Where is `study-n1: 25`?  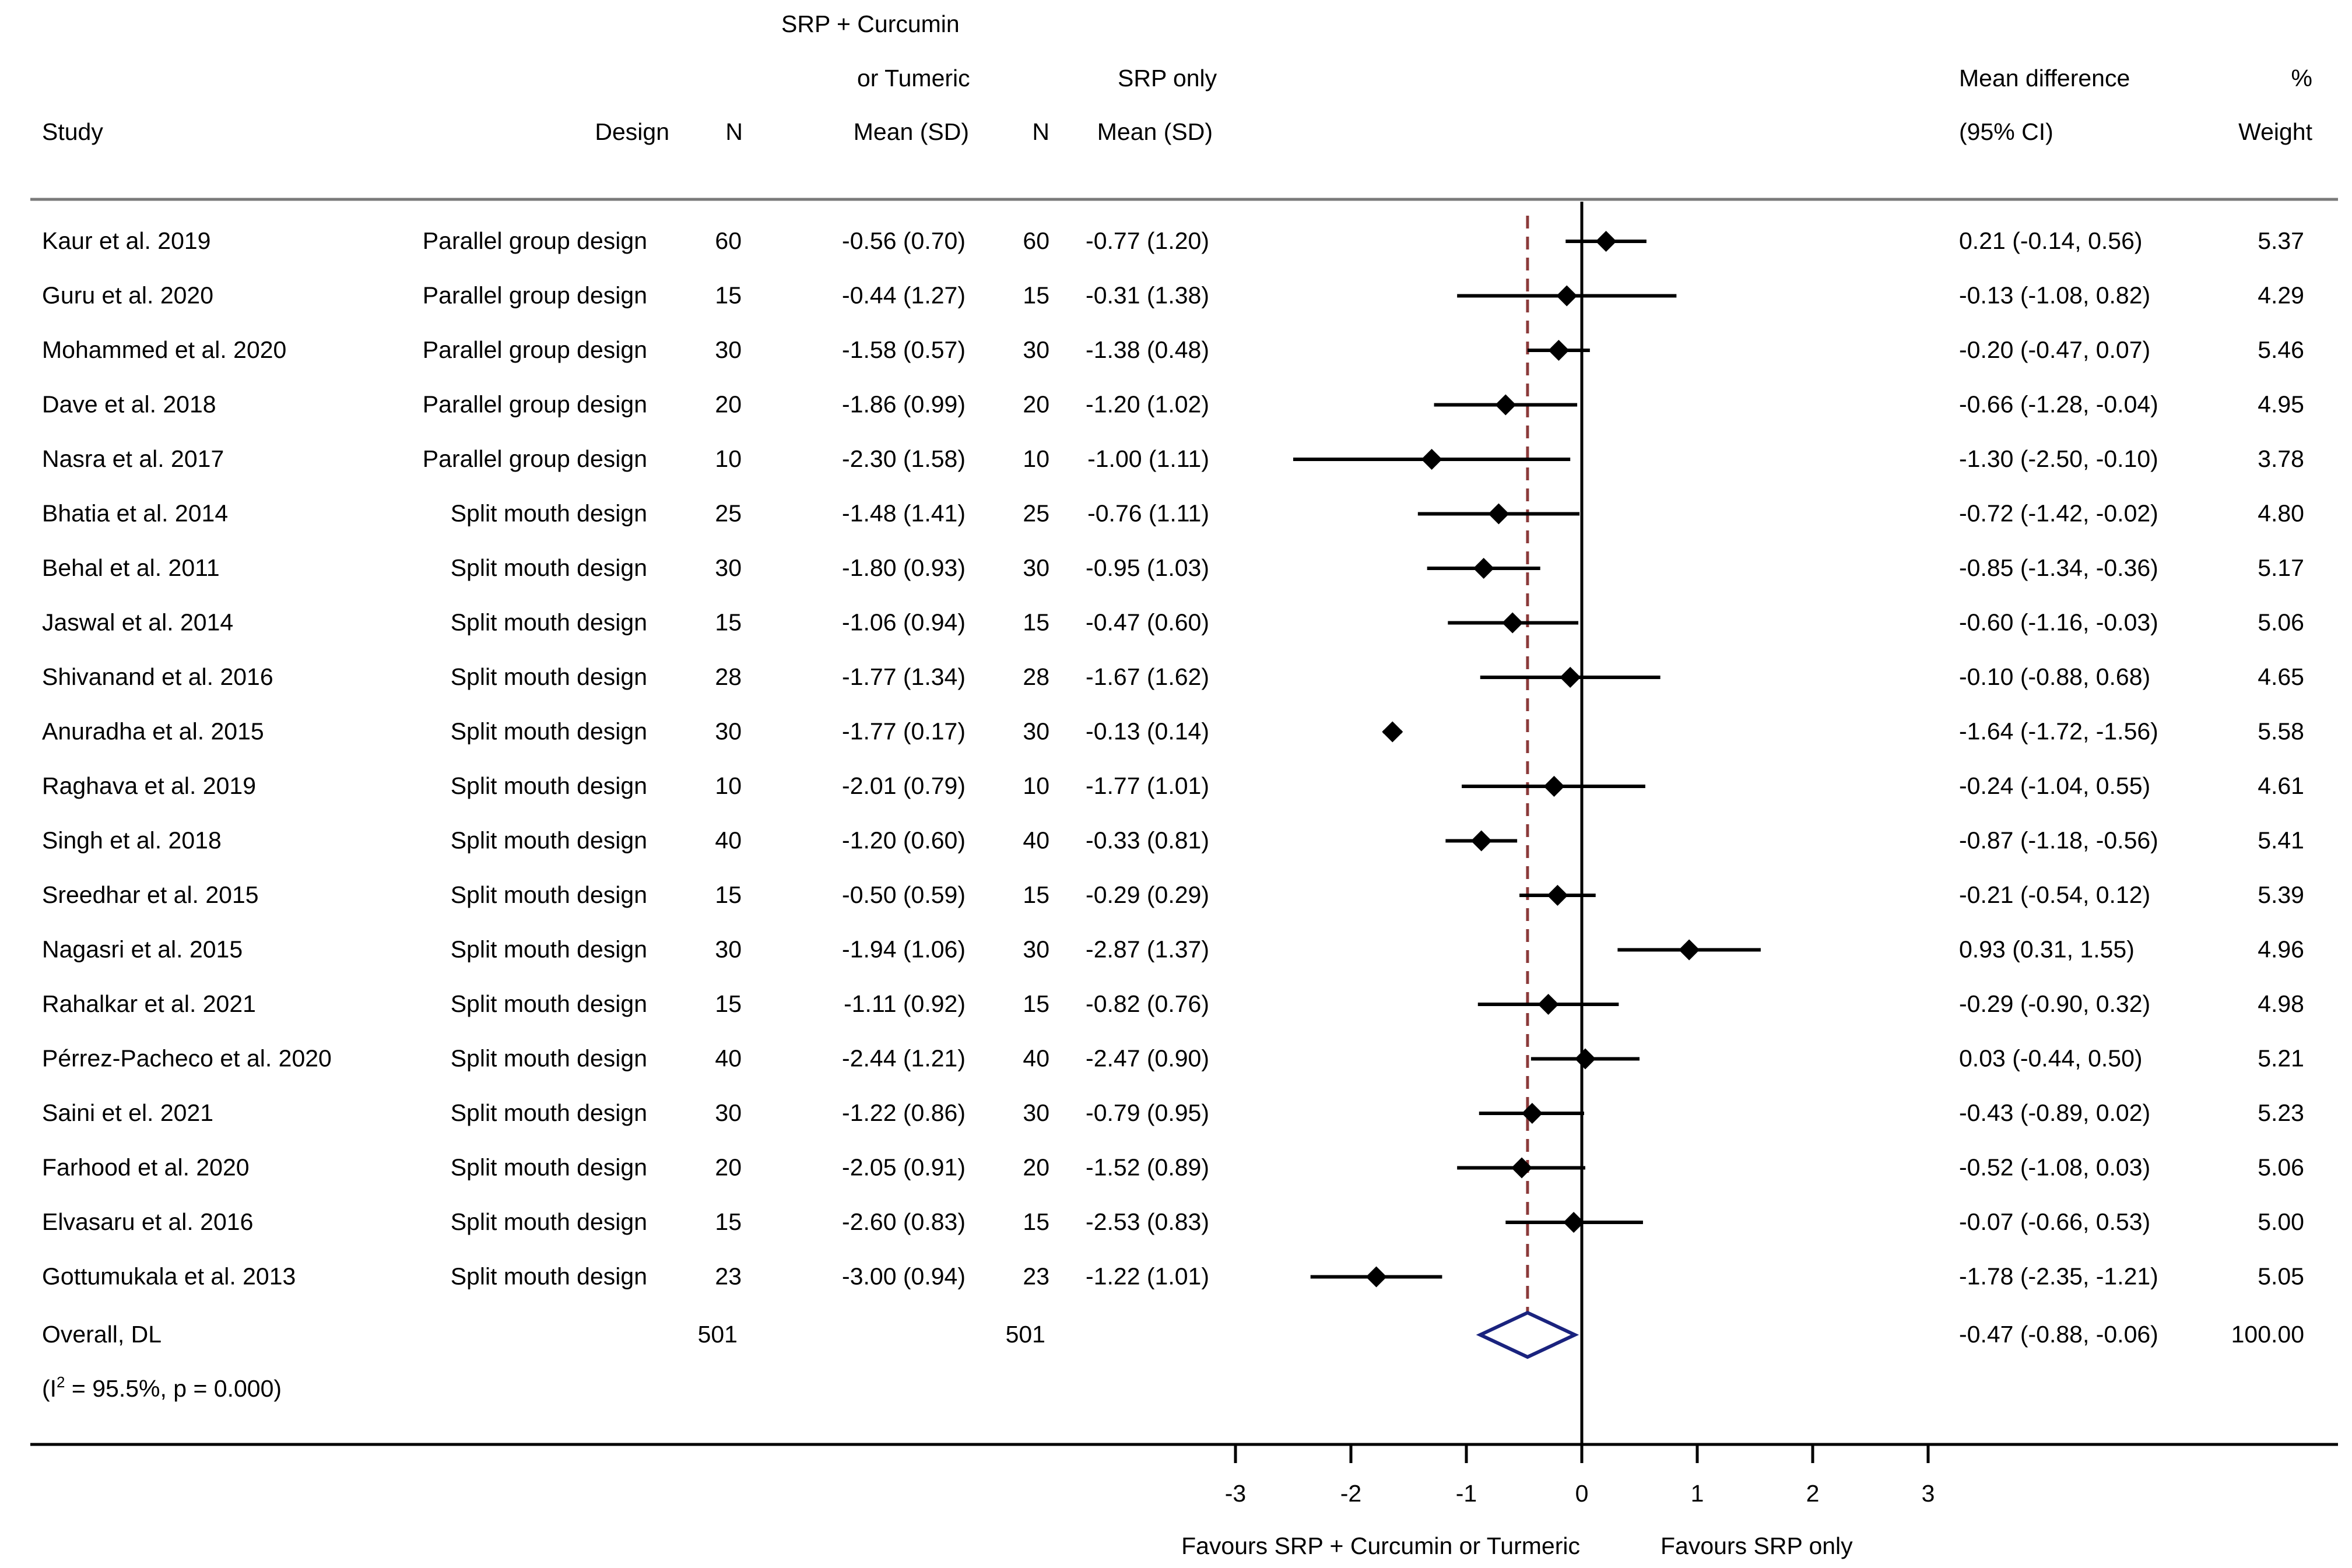 study-n1: 25 is located at coordinates (729, 513).